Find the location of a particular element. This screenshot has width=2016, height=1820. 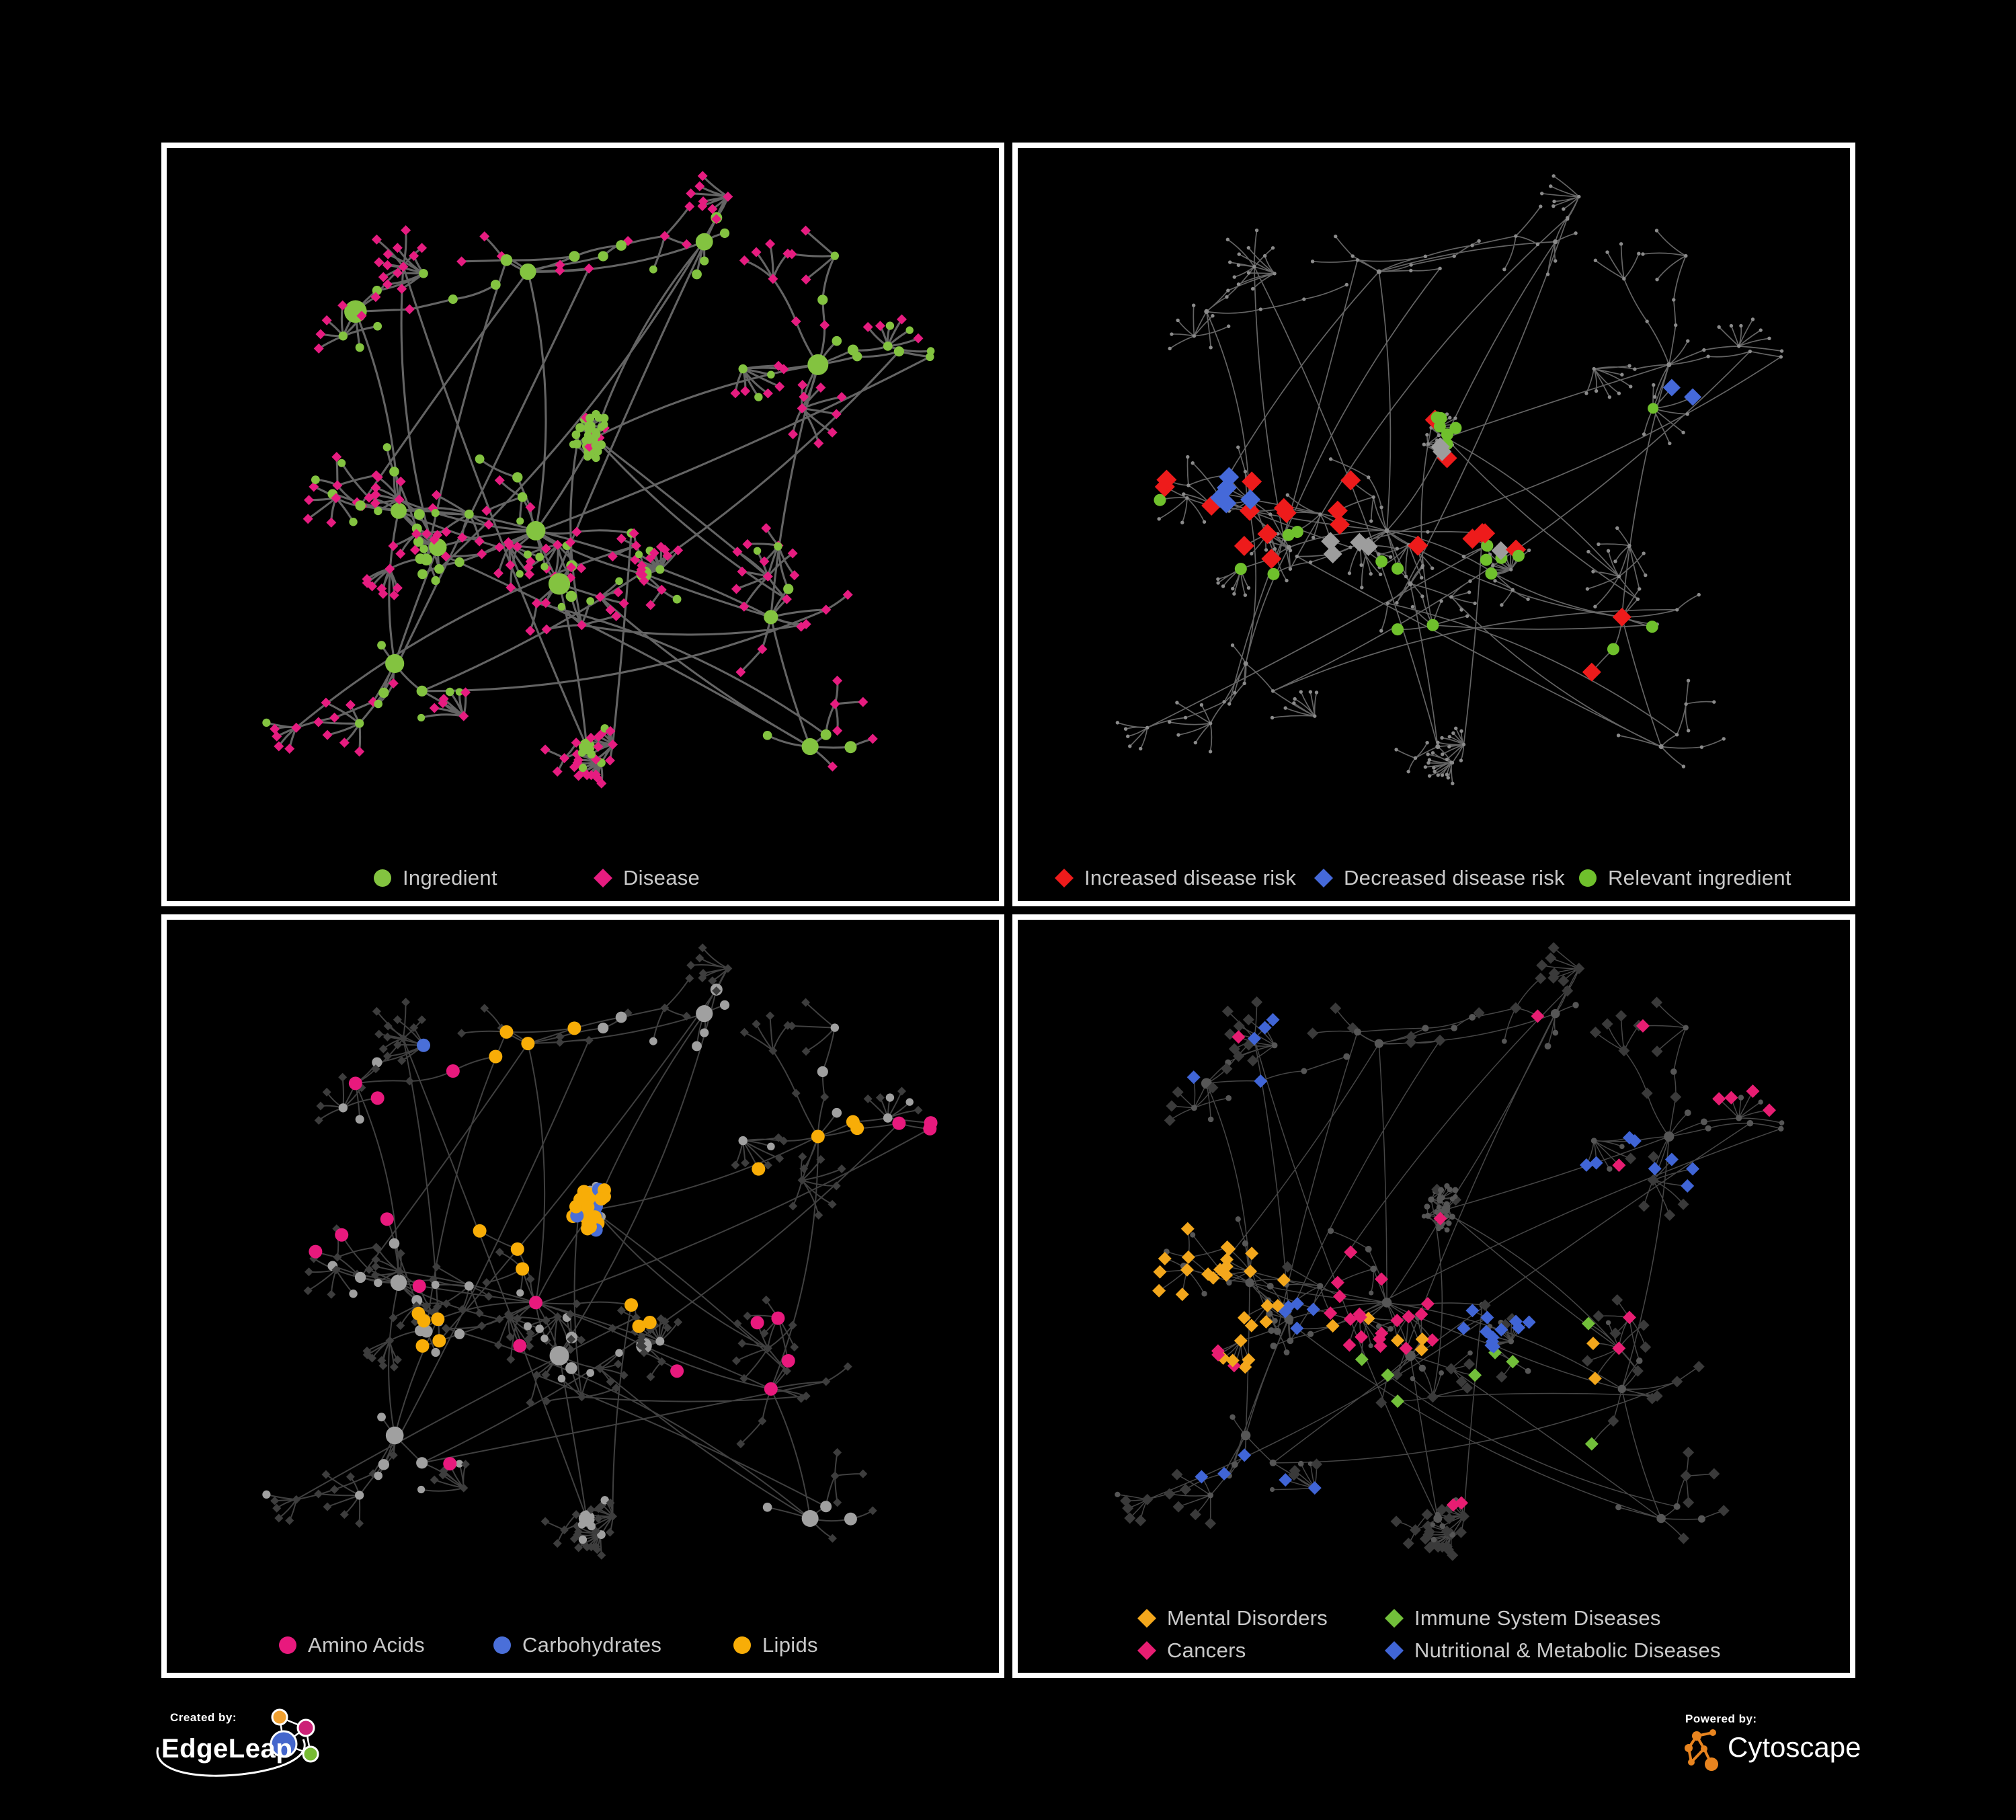

edgeleap-logo is located at coordinates (237, 1742).